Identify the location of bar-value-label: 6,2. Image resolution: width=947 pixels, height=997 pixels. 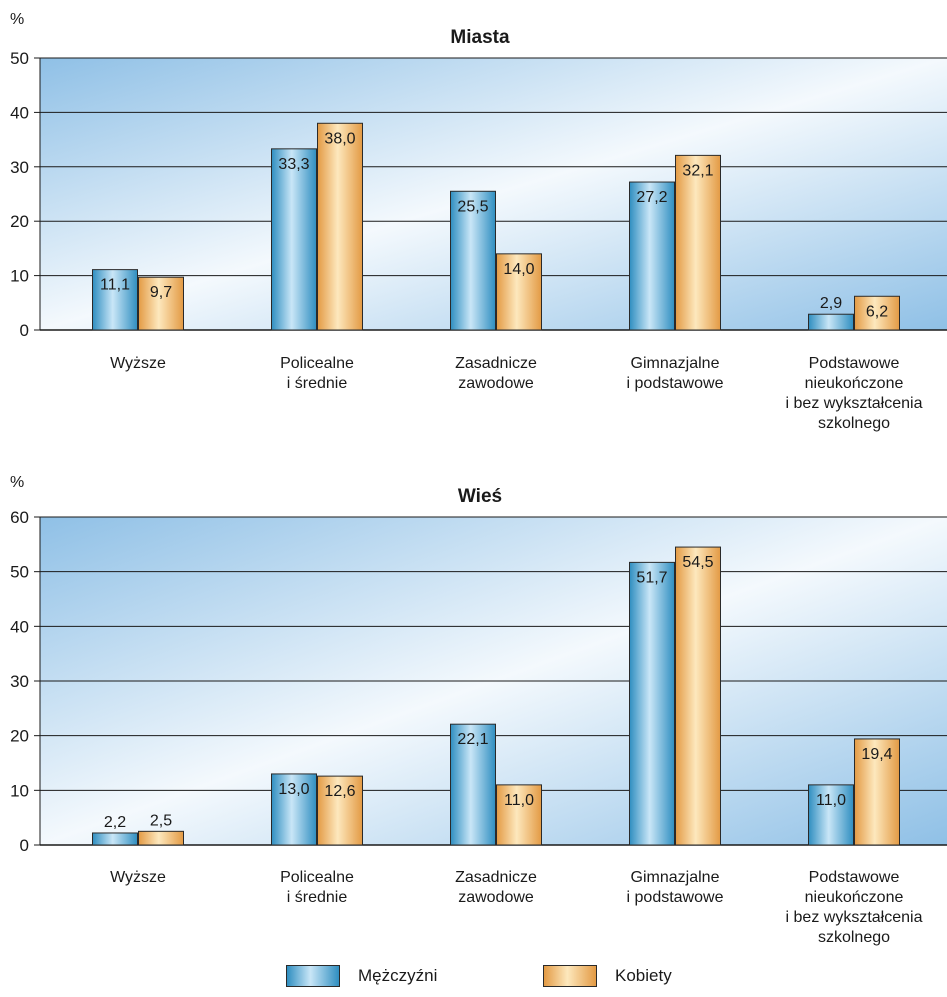
(877, 311).